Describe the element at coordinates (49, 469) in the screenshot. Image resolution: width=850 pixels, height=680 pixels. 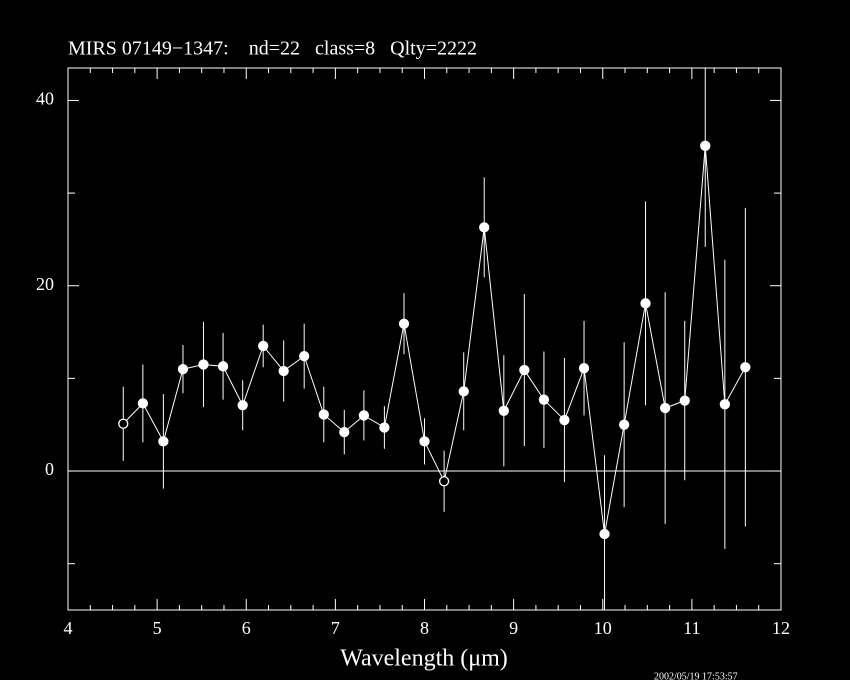
I see `y-tick-label: 0` at that location.